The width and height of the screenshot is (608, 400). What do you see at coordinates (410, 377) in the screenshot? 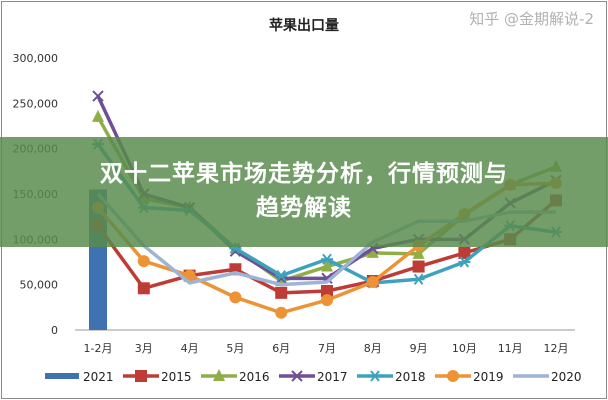
I see `legend-label-2018: 2018` at bounding box center [410, 377].